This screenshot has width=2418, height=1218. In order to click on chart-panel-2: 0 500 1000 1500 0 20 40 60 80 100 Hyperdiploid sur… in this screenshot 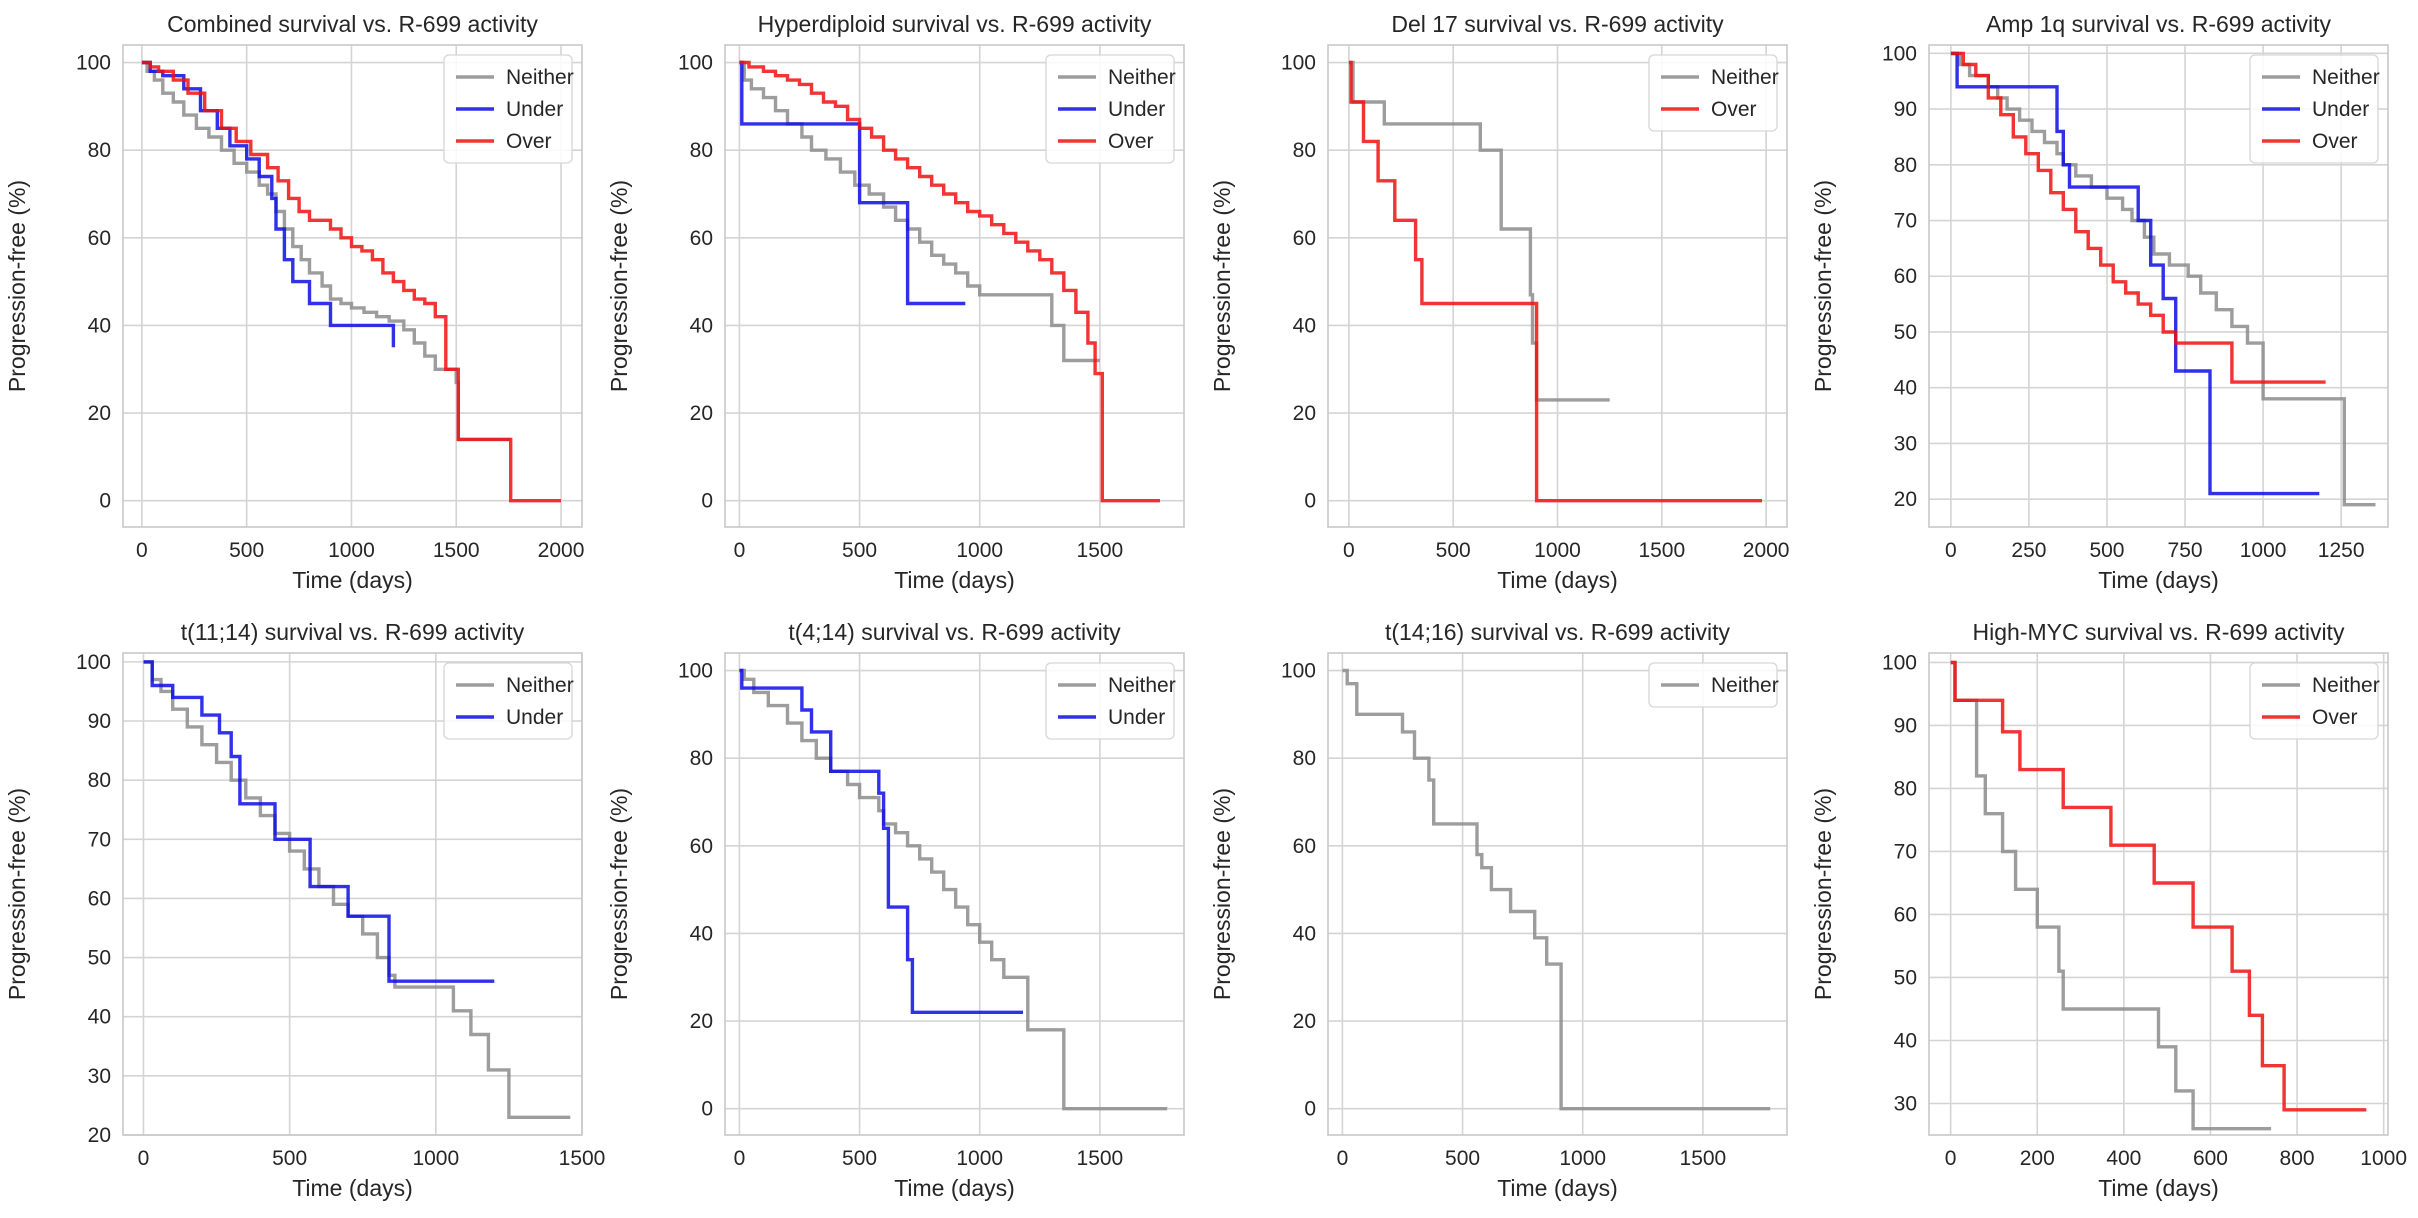, I will do `click(895, 302)`.